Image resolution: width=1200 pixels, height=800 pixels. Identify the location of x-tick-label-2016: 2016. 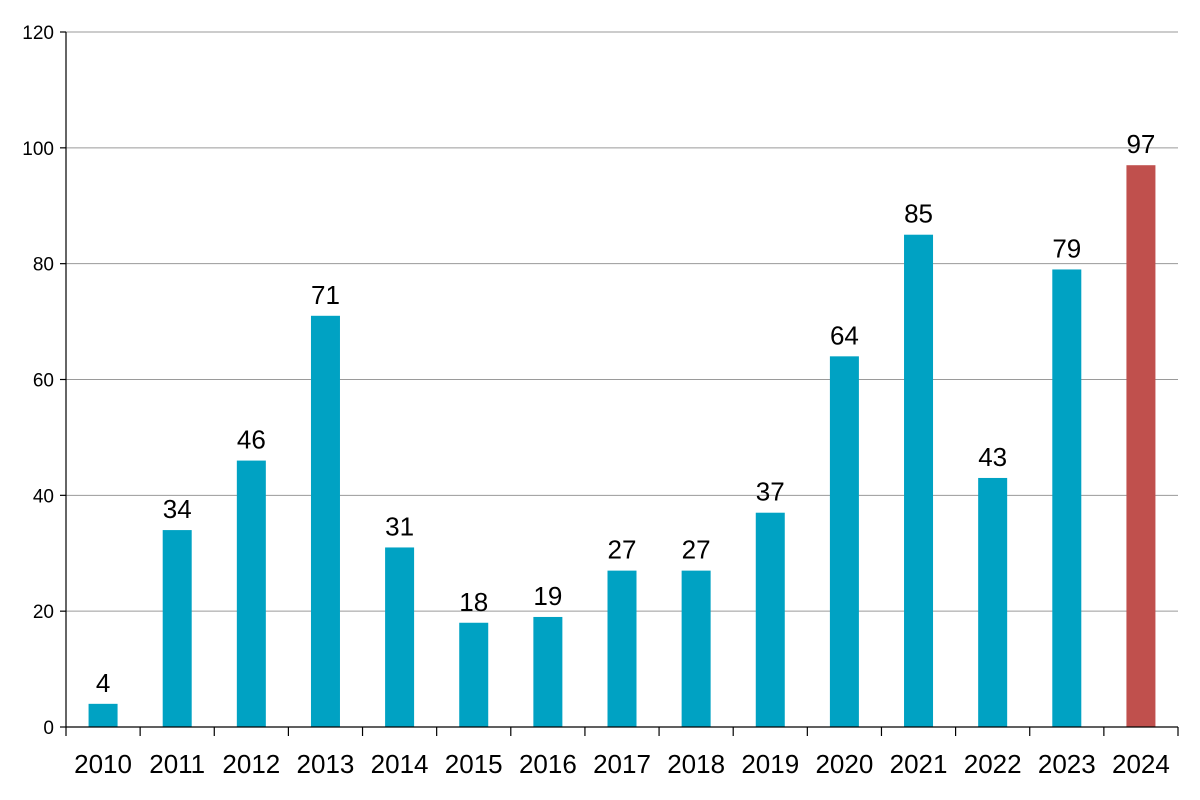
(548, 764).